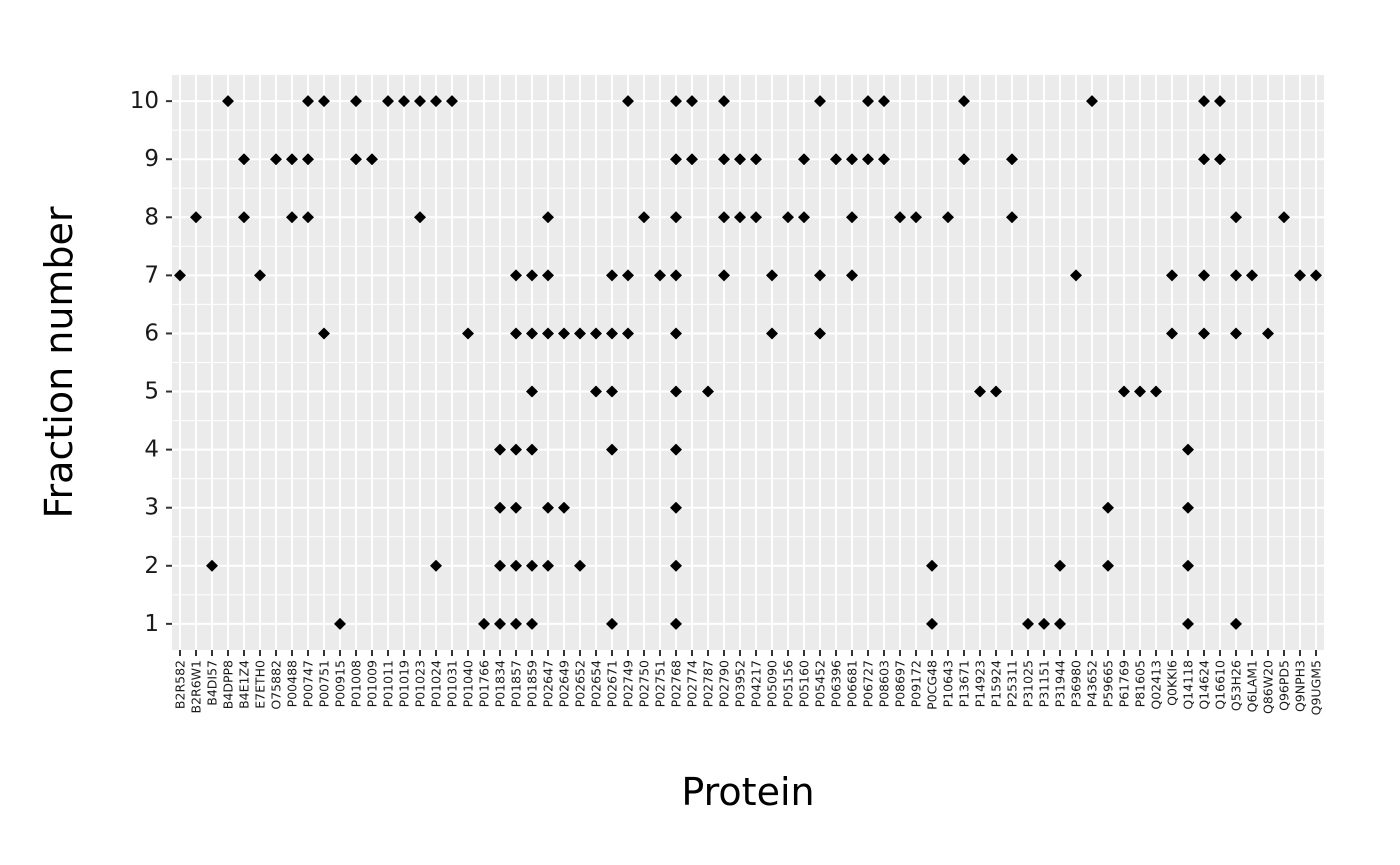 This screenshot has width=1400, height=865. What do you see at coordinates (836, 683) in the screenshot?
I see `x-tick-label: P06396` at bounding box center [836, 683].